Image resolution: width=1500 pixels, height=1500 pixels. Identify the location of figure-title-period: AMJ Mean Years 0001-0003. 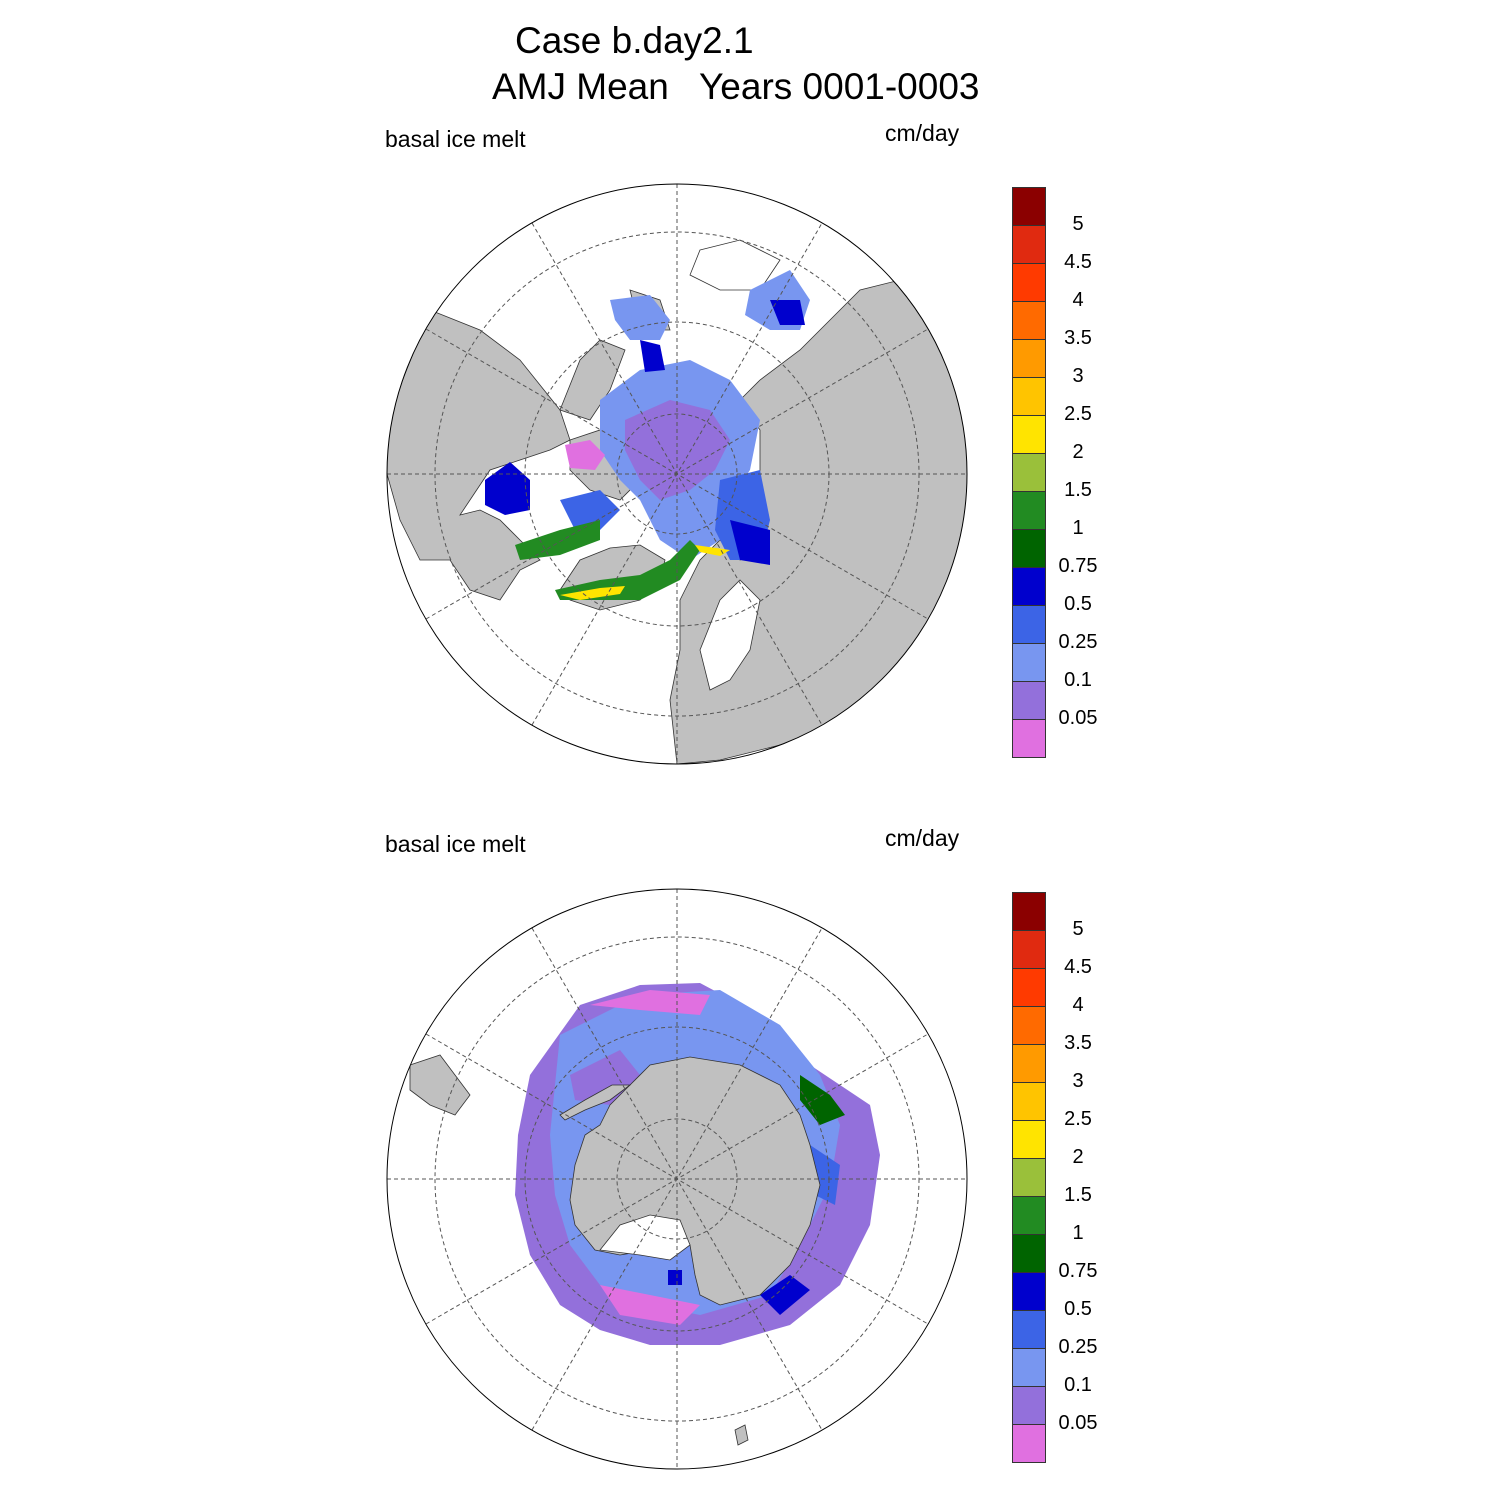
(736, 86).